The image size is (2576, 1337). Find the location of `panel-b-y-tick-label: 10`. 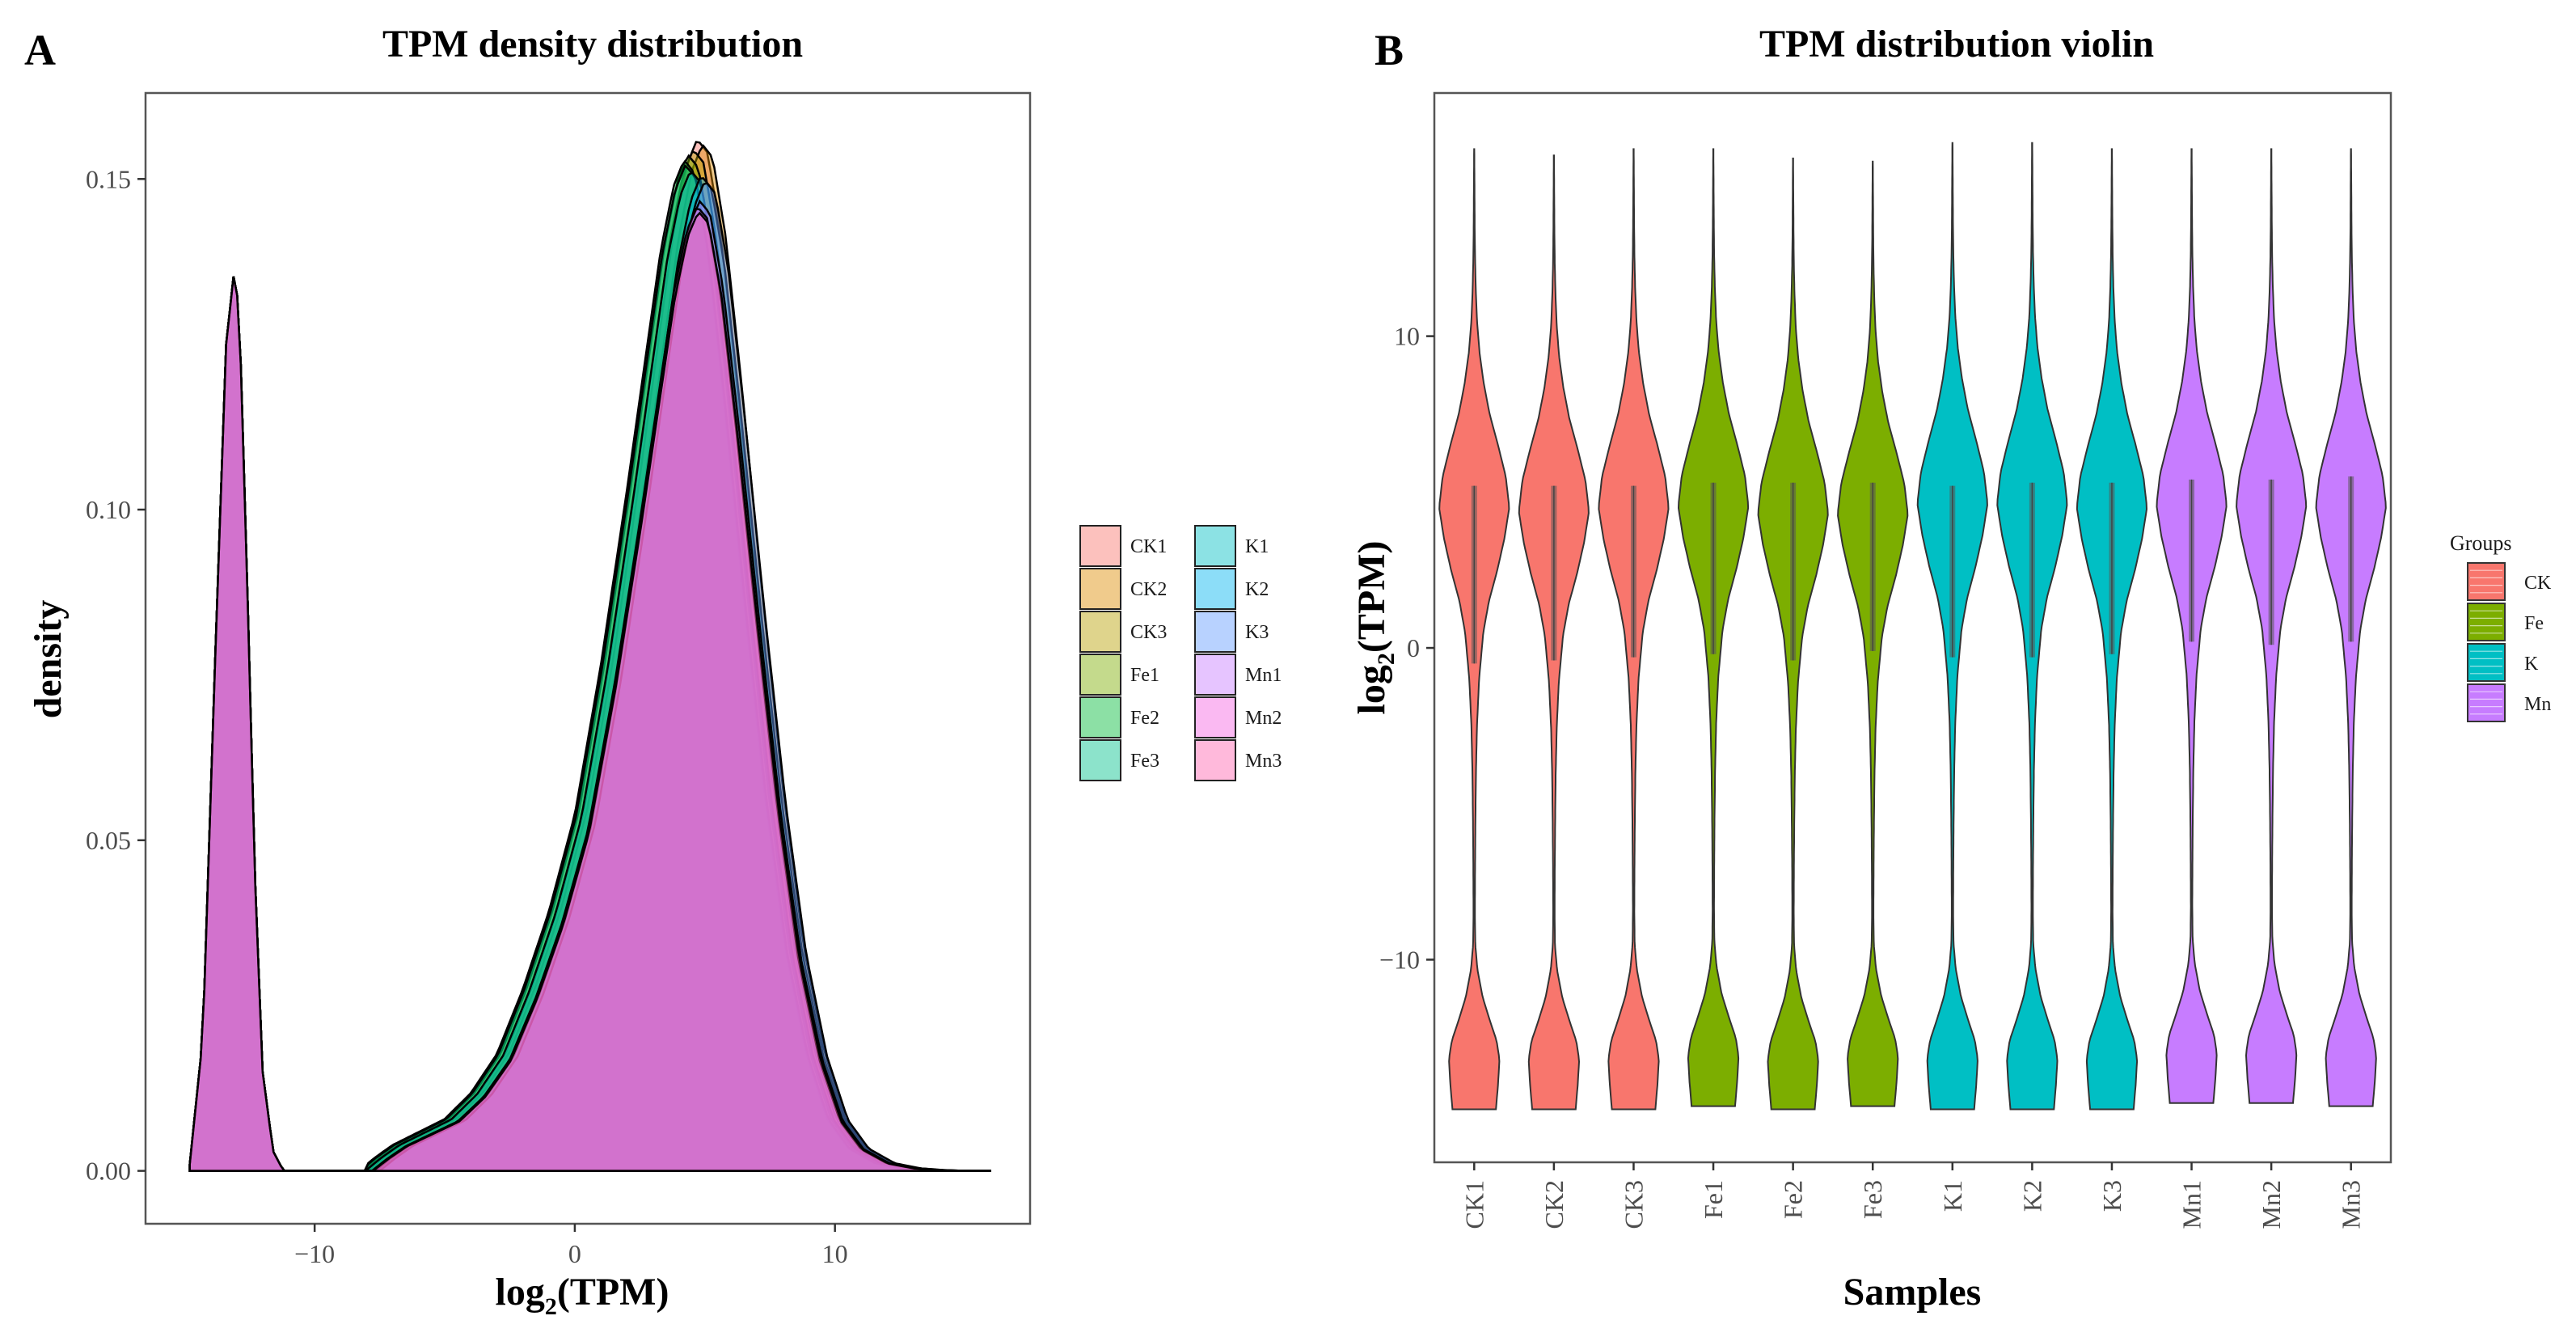

panel-b-y-tick-label: 10 is located at coordinates (1407, 336).